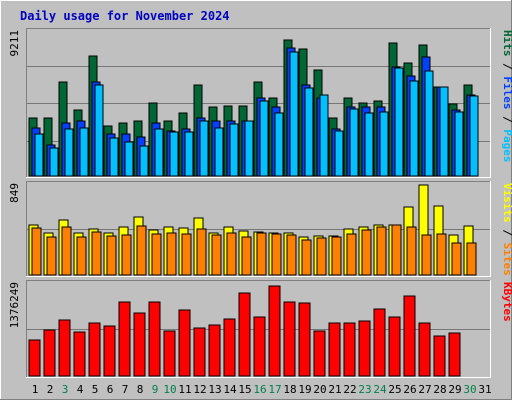 The width and height of the screenshot is (512, 400). Describe the element at coordinates (289, 389) in the screenshot. I see `day-label-18: 18` at that location.